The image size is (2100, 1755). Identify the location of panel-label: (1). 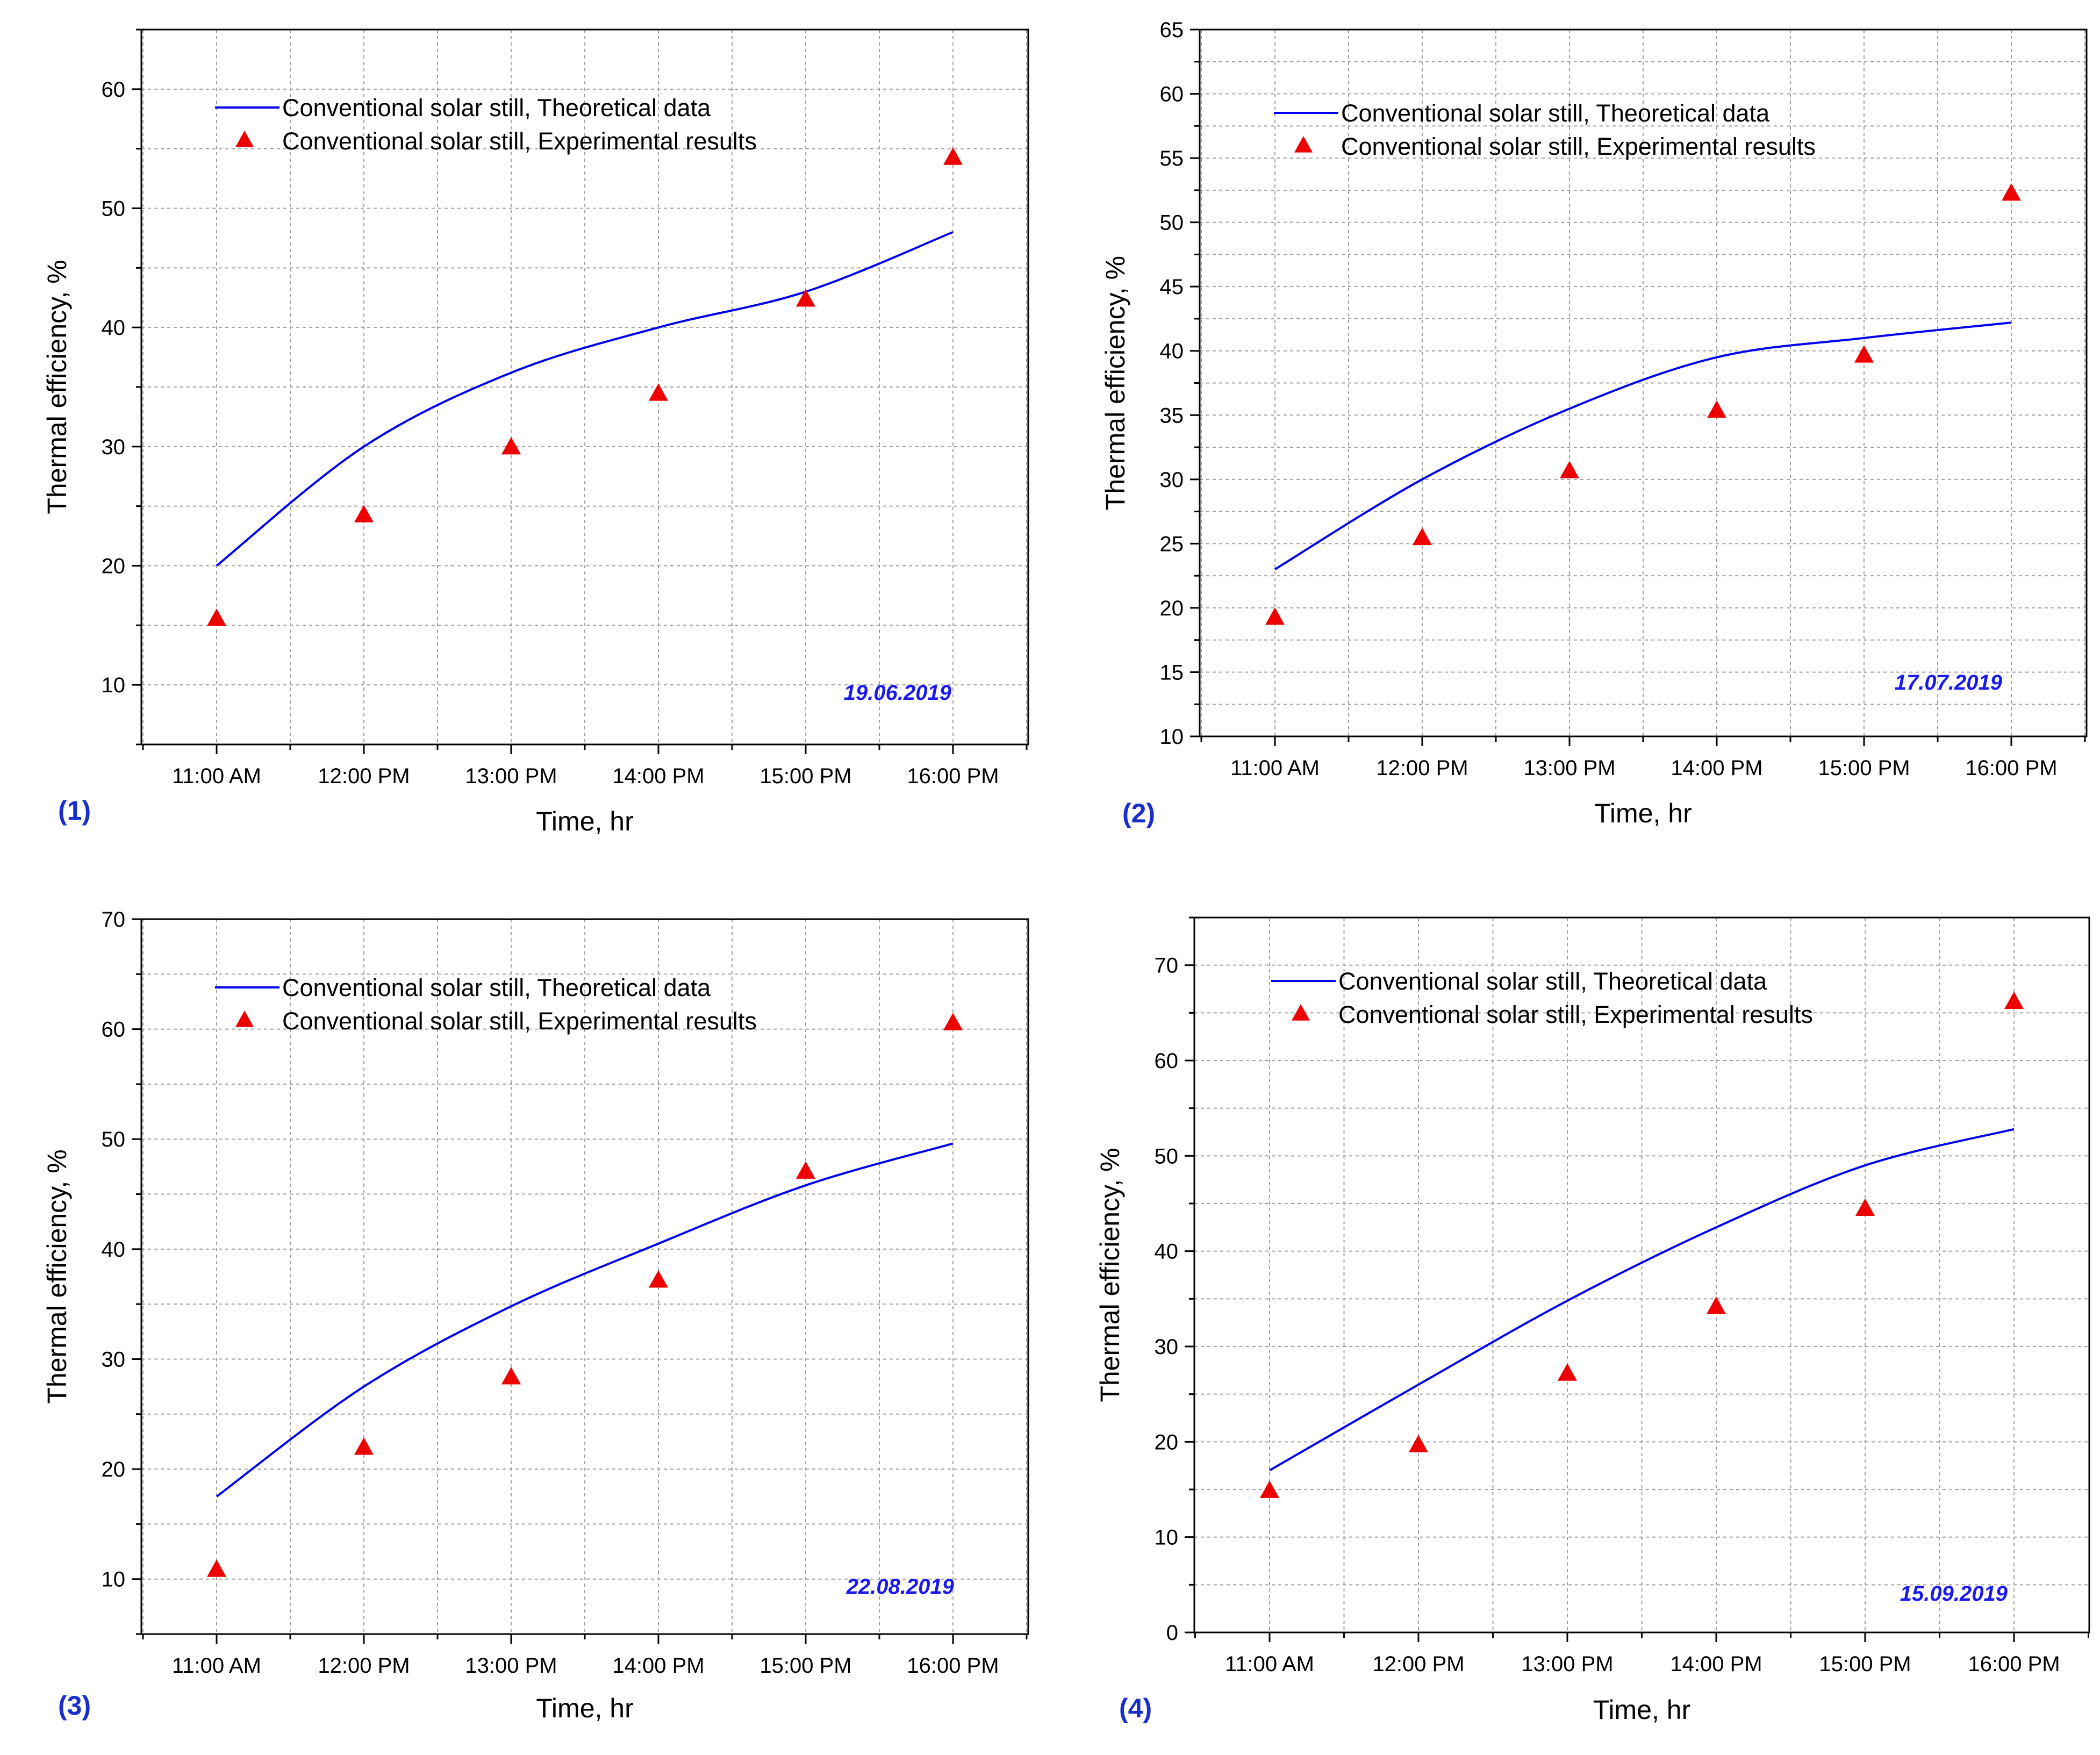
(74, 811).